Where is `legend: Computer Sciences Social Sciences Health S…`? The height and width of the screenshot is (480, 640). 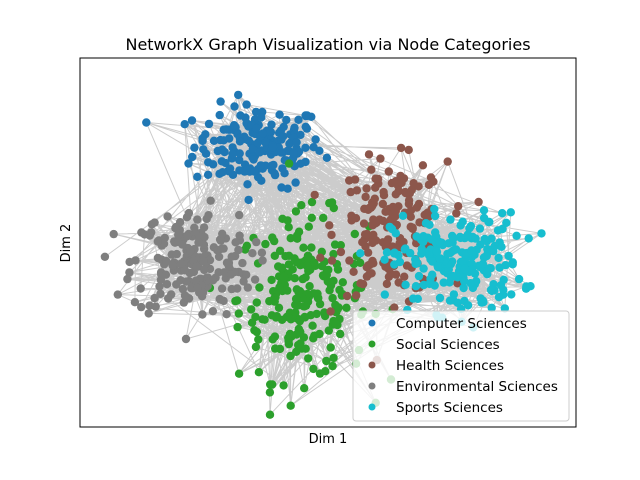 legend: Computer Sciences Social Sciences Health S… is located at coordinates (461, 366).